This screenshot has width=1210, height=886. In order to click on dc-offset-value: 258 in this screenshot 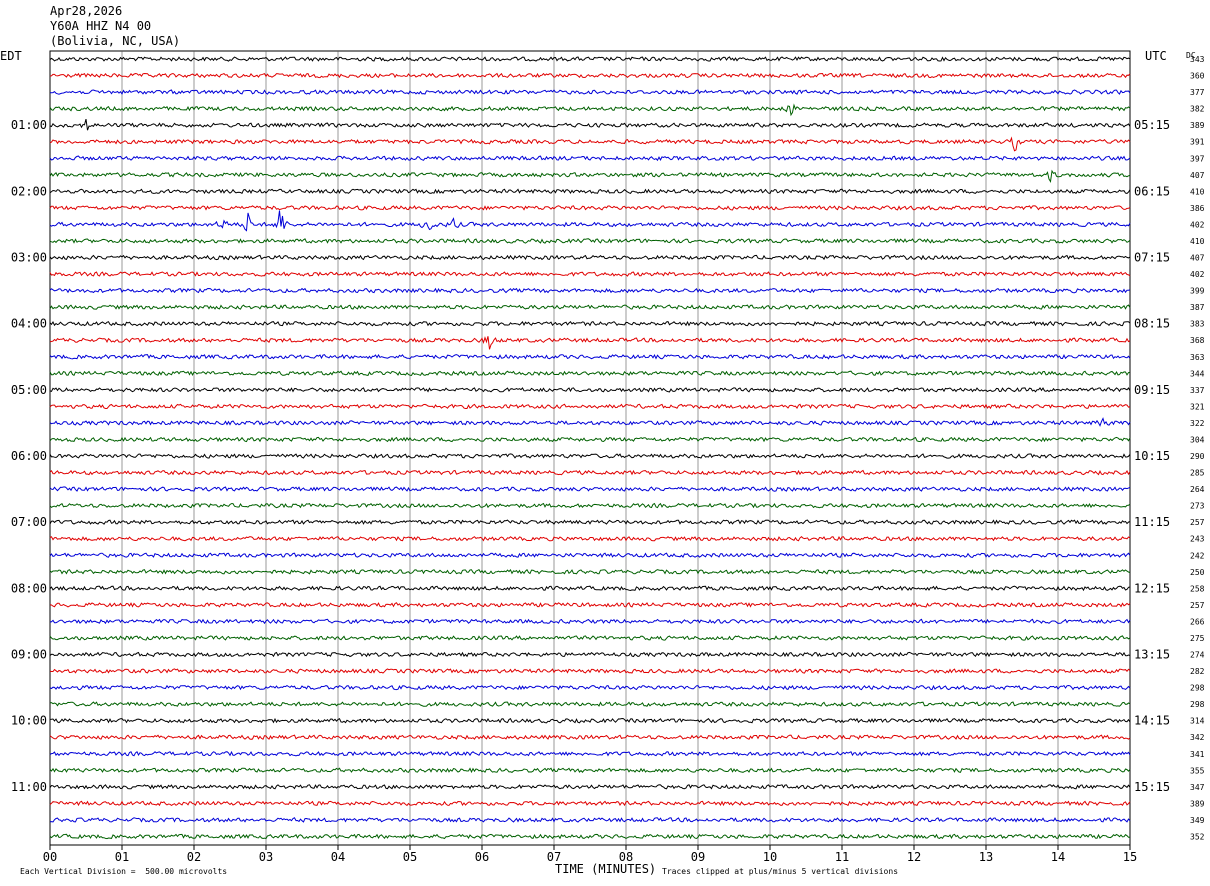, I will do `click(1197, 588)`.